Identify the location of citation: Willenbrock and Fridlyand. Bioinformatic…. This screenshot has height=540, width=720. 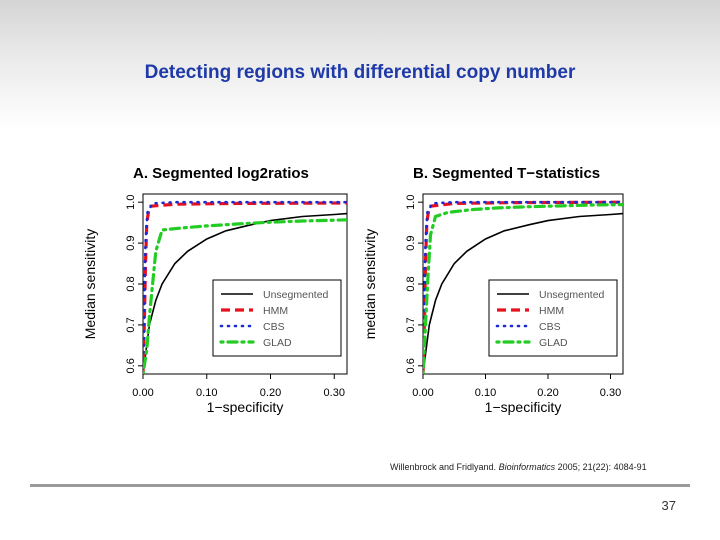
(518, 467).